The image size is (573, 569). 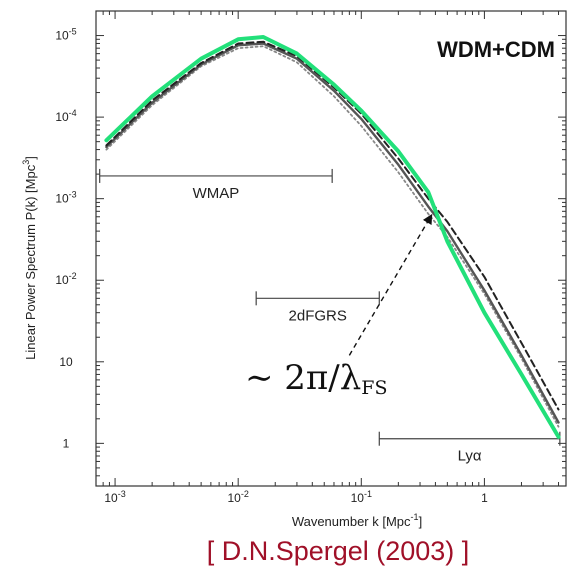 What do you see at coordinates (216, 193) in the screenshot?
I see `range-label: WMAP` at bounding box center [216, 193].